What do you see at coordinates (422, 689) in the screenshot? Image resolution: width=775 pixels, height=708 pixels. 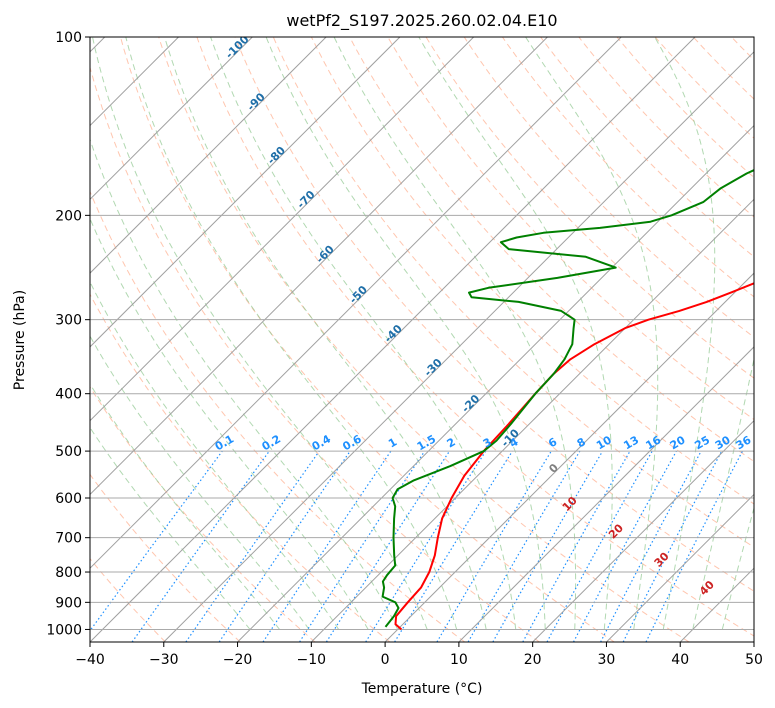 I see `x-axis-label: Temperature (°C)` at bounding box center [422, 689].